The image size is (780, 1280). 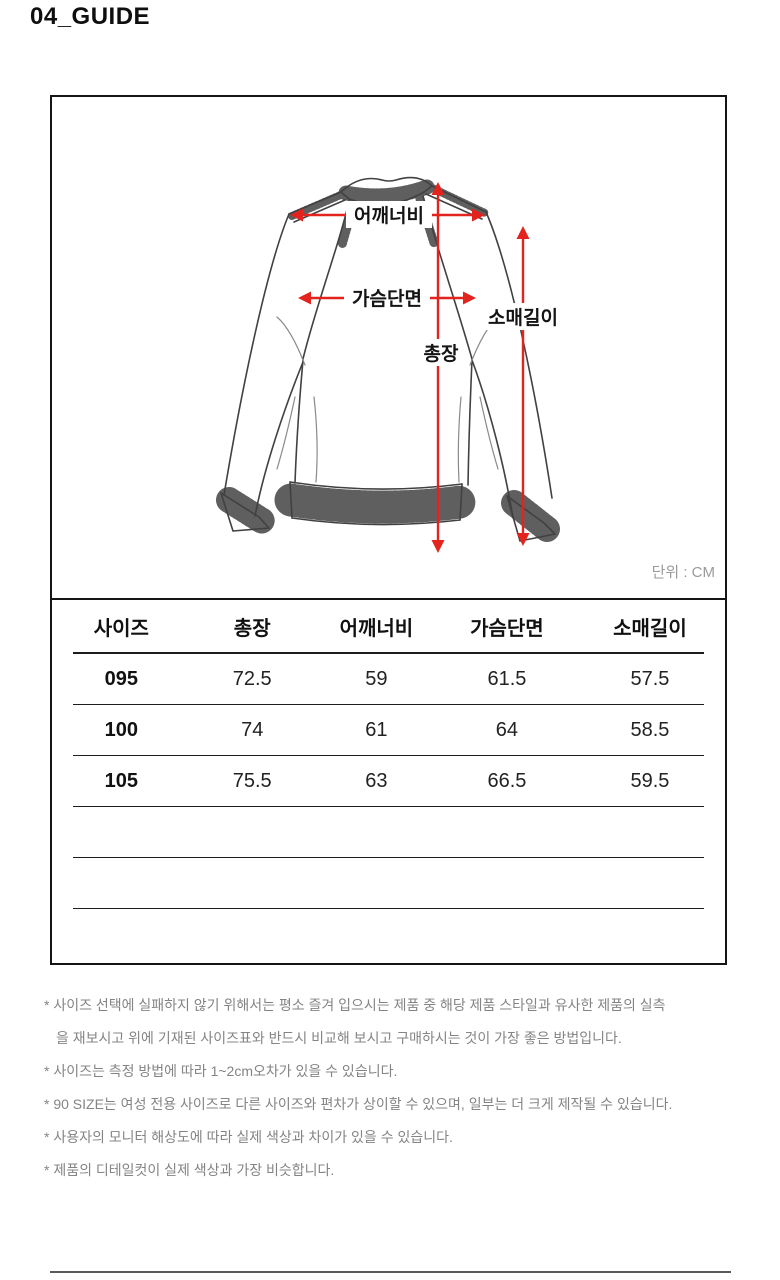 What do you see at coordinates (441, 354) in the screenshot?
I see `total-length-label: 총장` at bounding box center [441, 354].